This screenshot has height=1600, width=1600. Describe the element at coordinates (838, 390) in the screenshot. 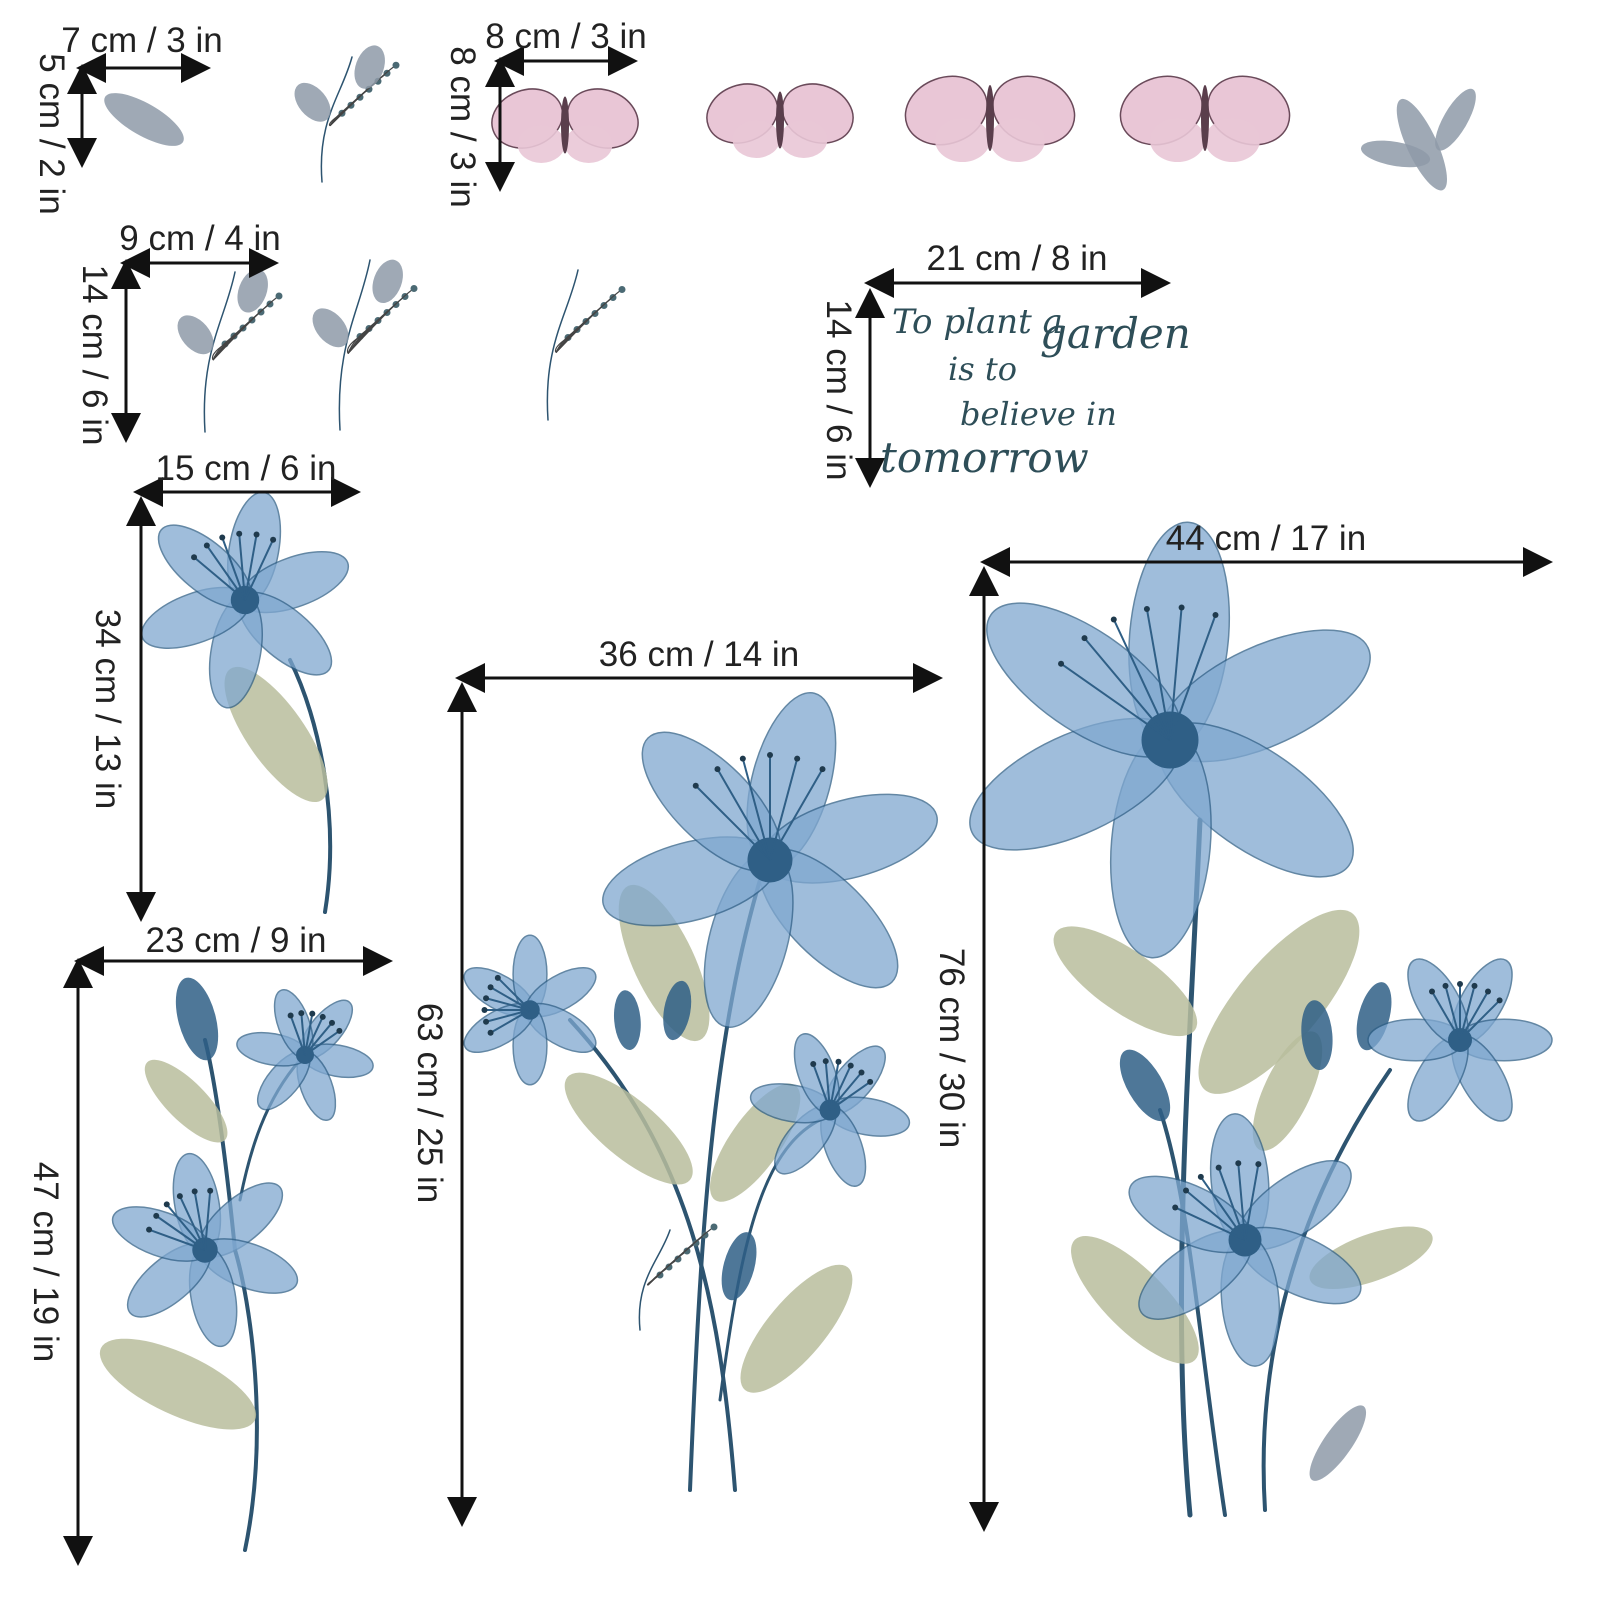

I see `quote-height-label: 14 cm / 6 in` at that location.